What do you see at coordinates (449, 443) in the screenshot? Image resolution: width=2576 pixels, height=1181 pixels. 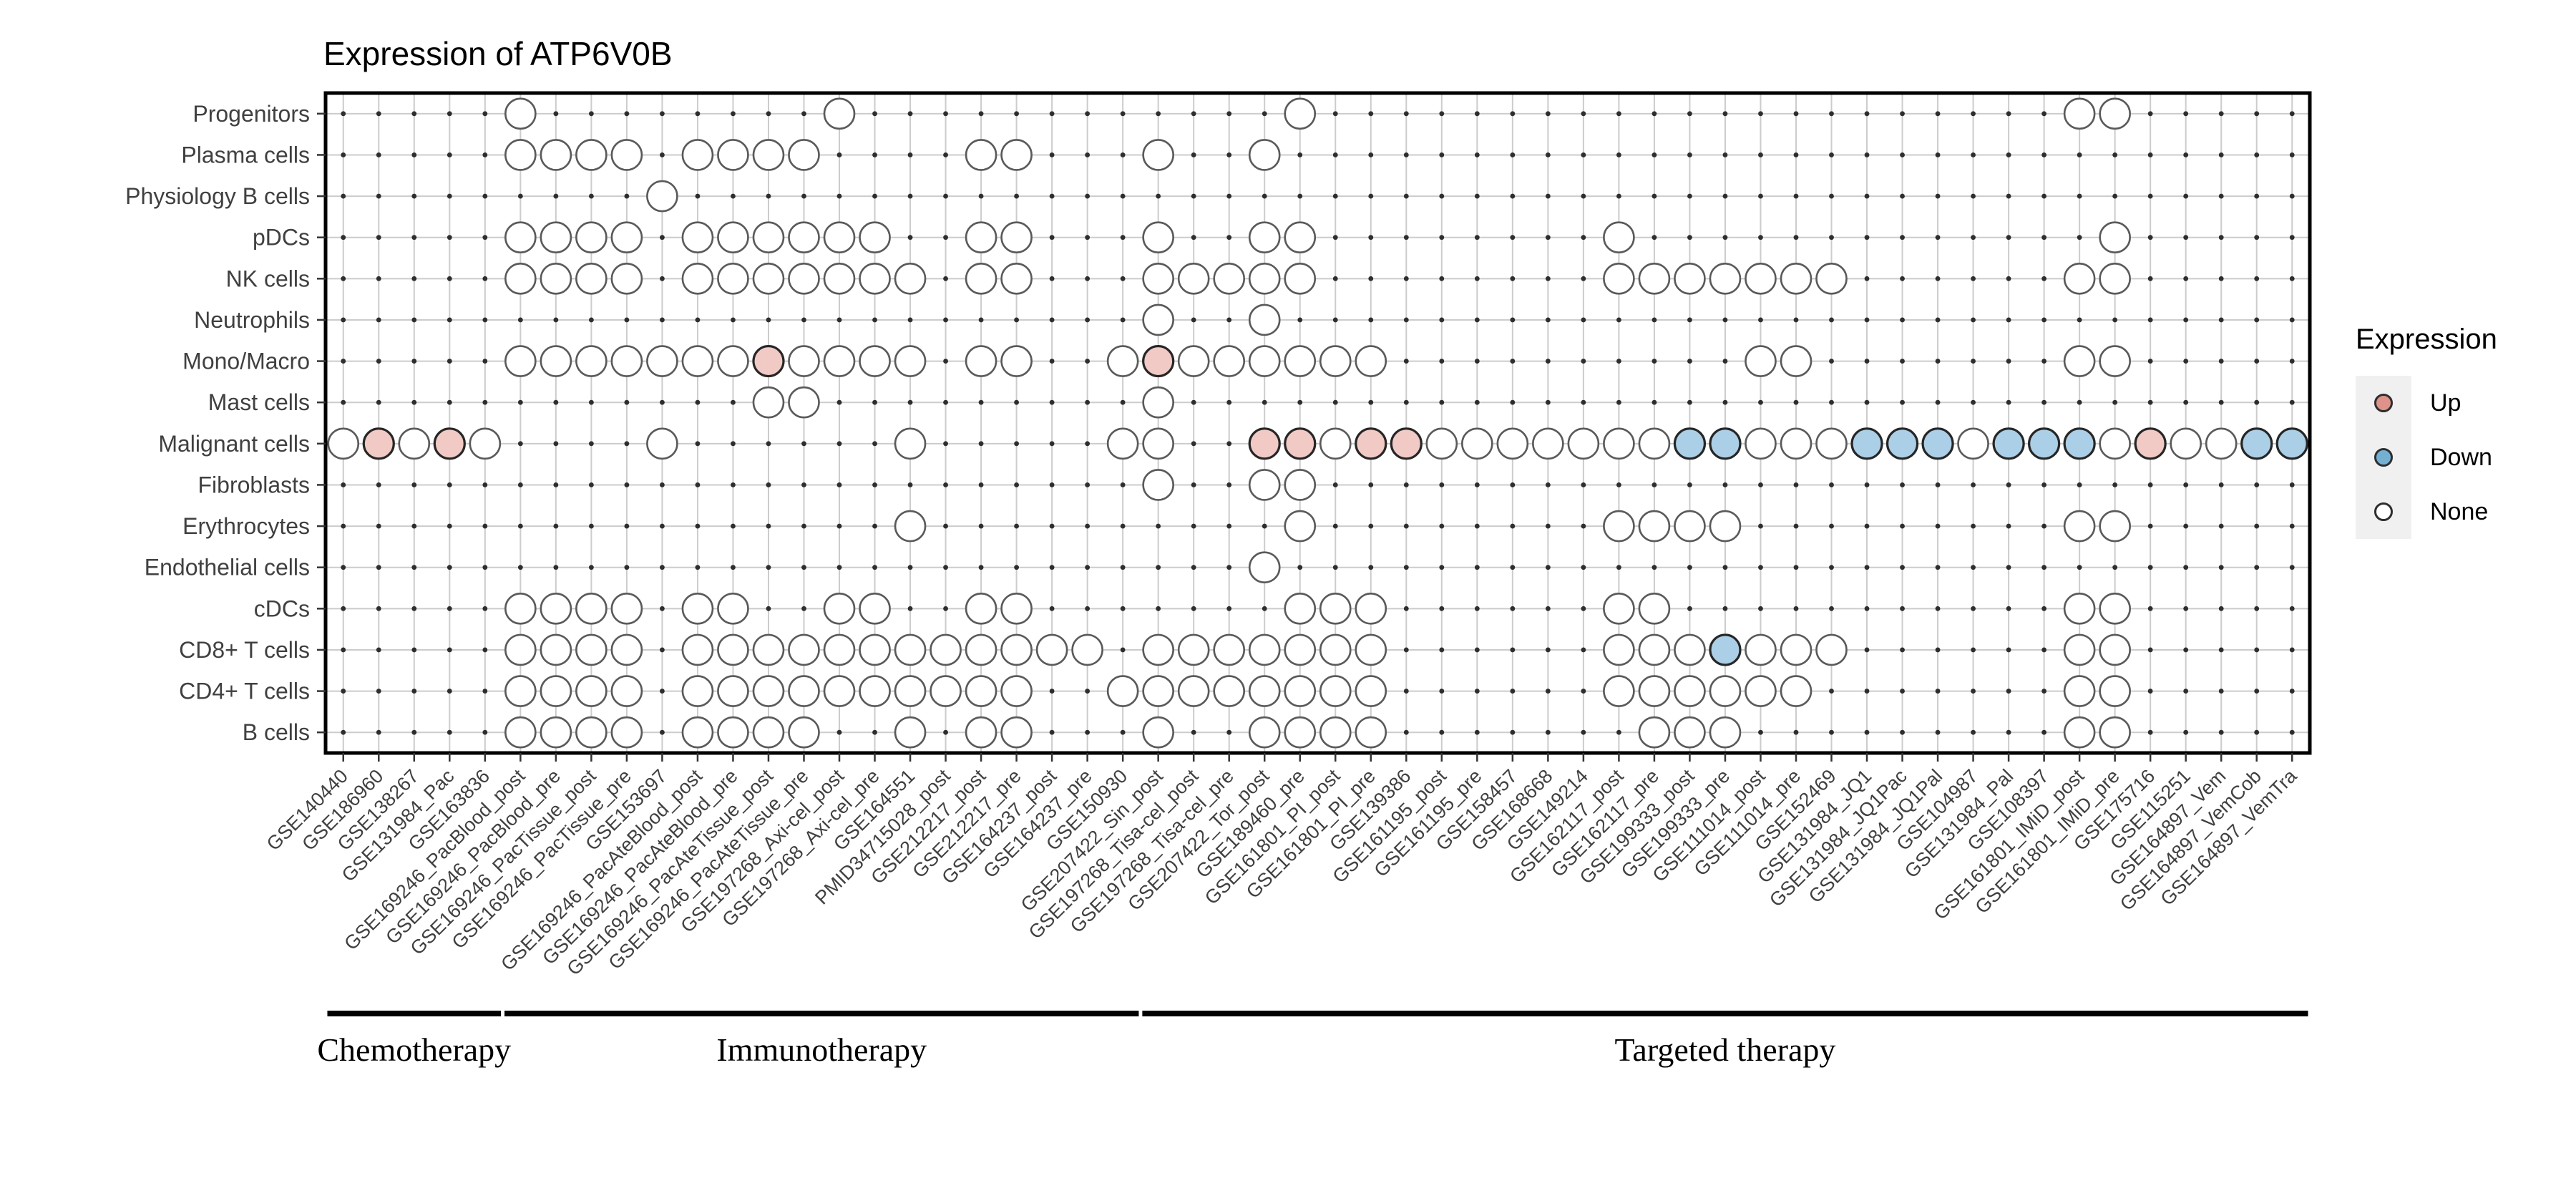 I see `matrix-cell-up` at bounding box center [449, 443].